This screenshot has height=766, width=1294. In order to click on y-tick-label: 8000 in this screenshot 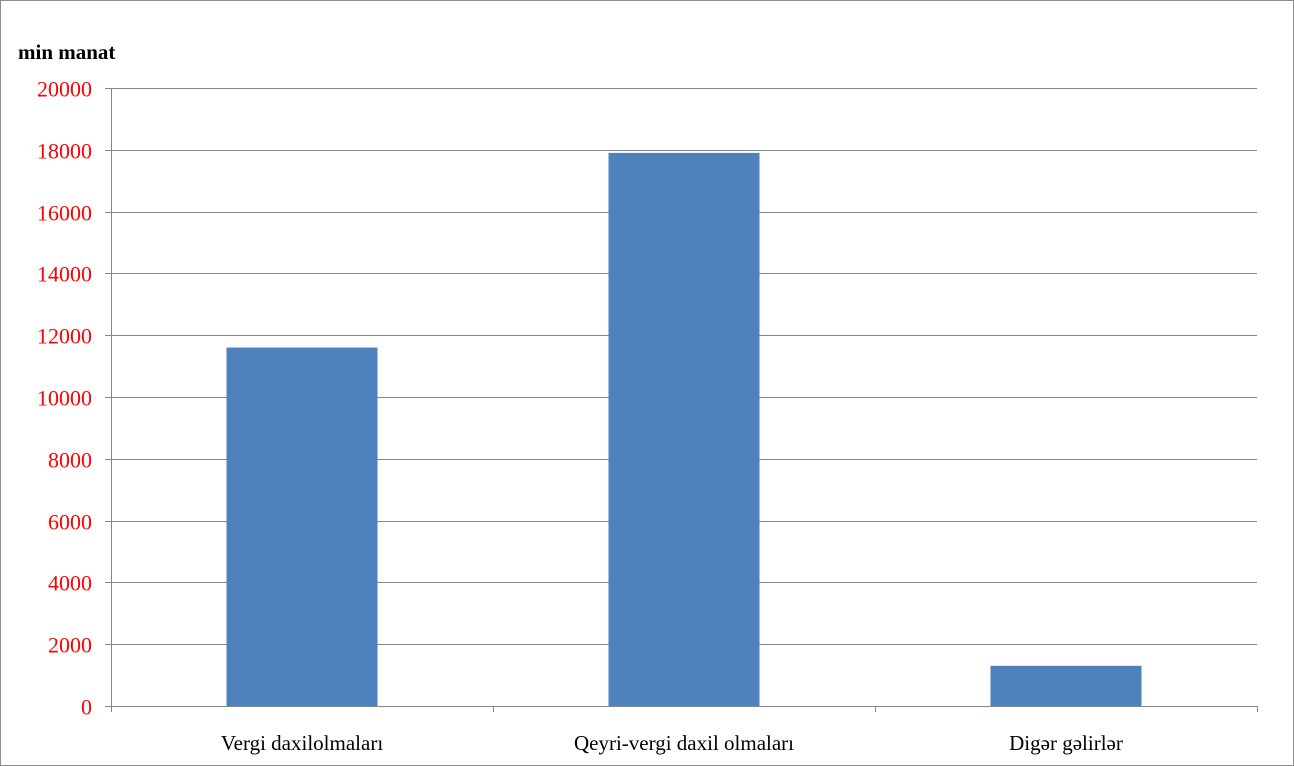, I will do `click(70, 460)`.